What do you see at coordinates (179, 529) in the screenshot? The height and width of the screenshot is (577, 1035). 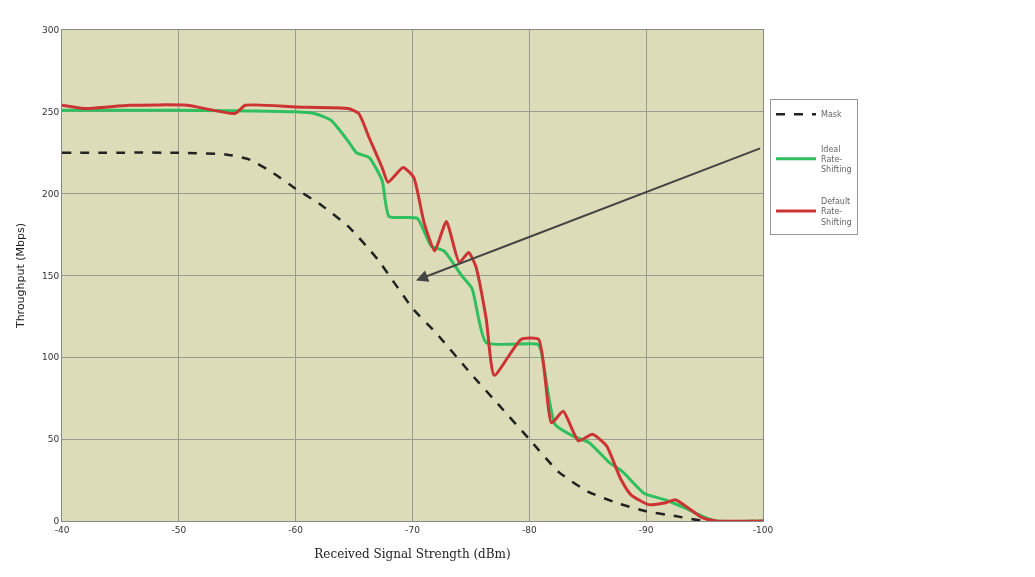 I see `x-tick-label: -50` at bounding box center [179, 529].